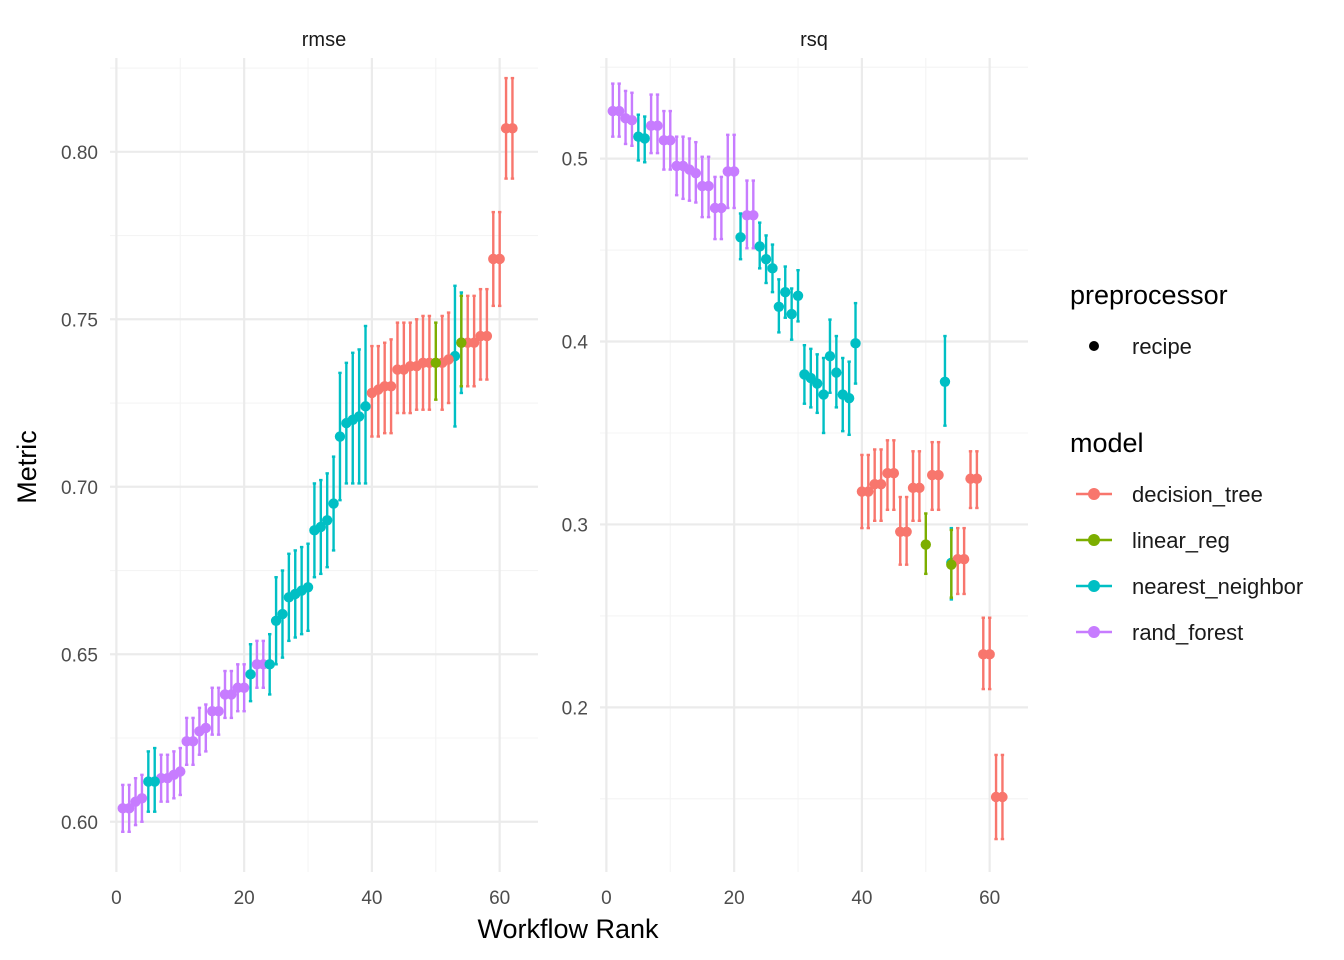 The image size is (1344, 960). I want to click on y-axis-title: Metric, so click(27, 467).